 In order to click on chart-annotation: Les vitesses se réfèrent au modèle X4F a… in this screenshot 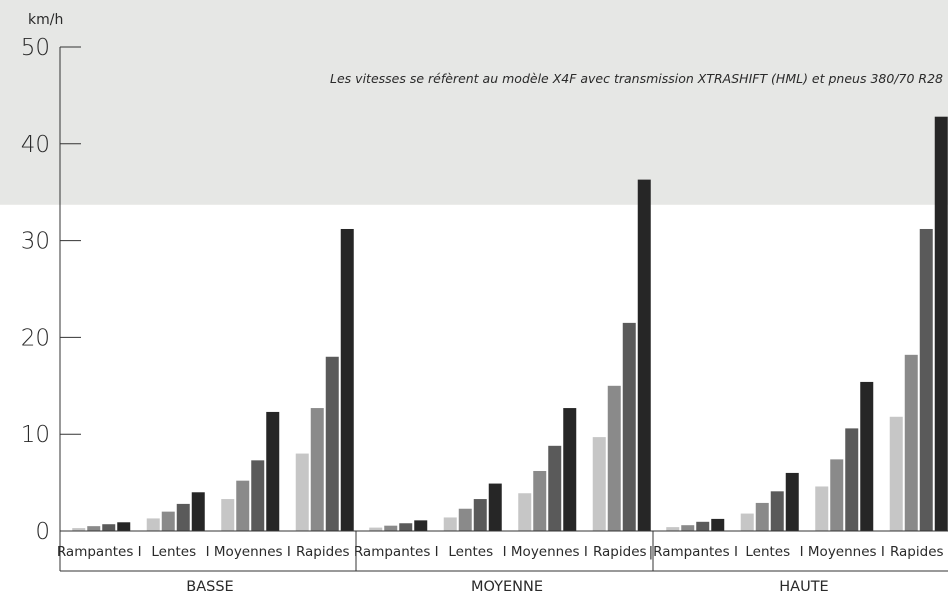, I will do `click(636, 78)`.